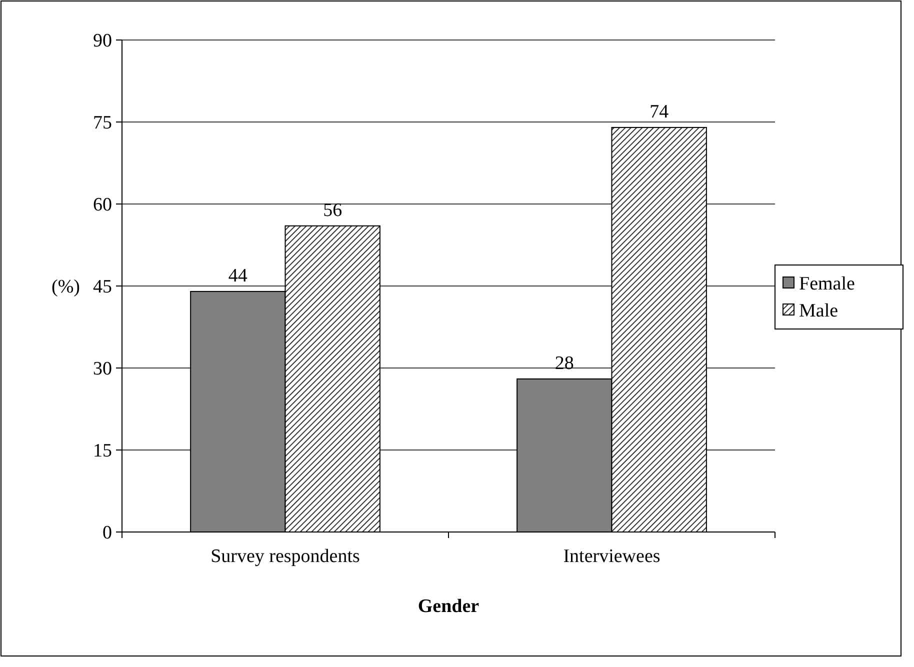 The height and width of the screenshot is (667, 914). Describe the element at coordinates (449, 606) in the screenshot. I see `x-axis-title: Gender` at that location.